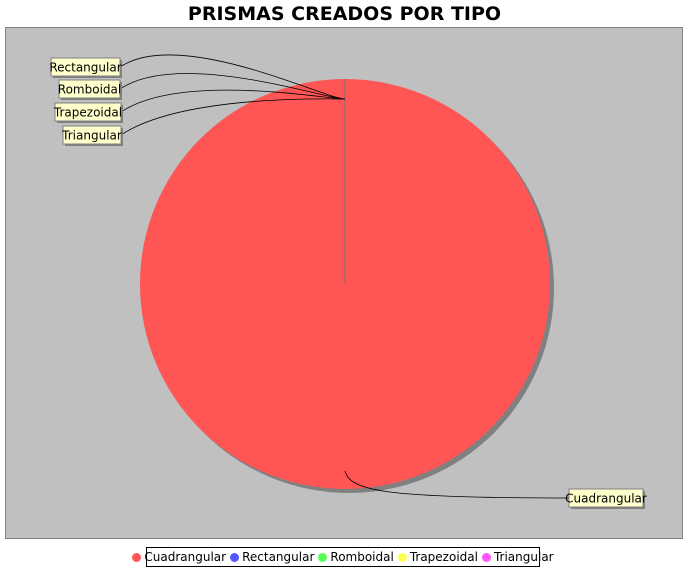  I want to click on slice-label-rectangular-connector, so click(232, 77).